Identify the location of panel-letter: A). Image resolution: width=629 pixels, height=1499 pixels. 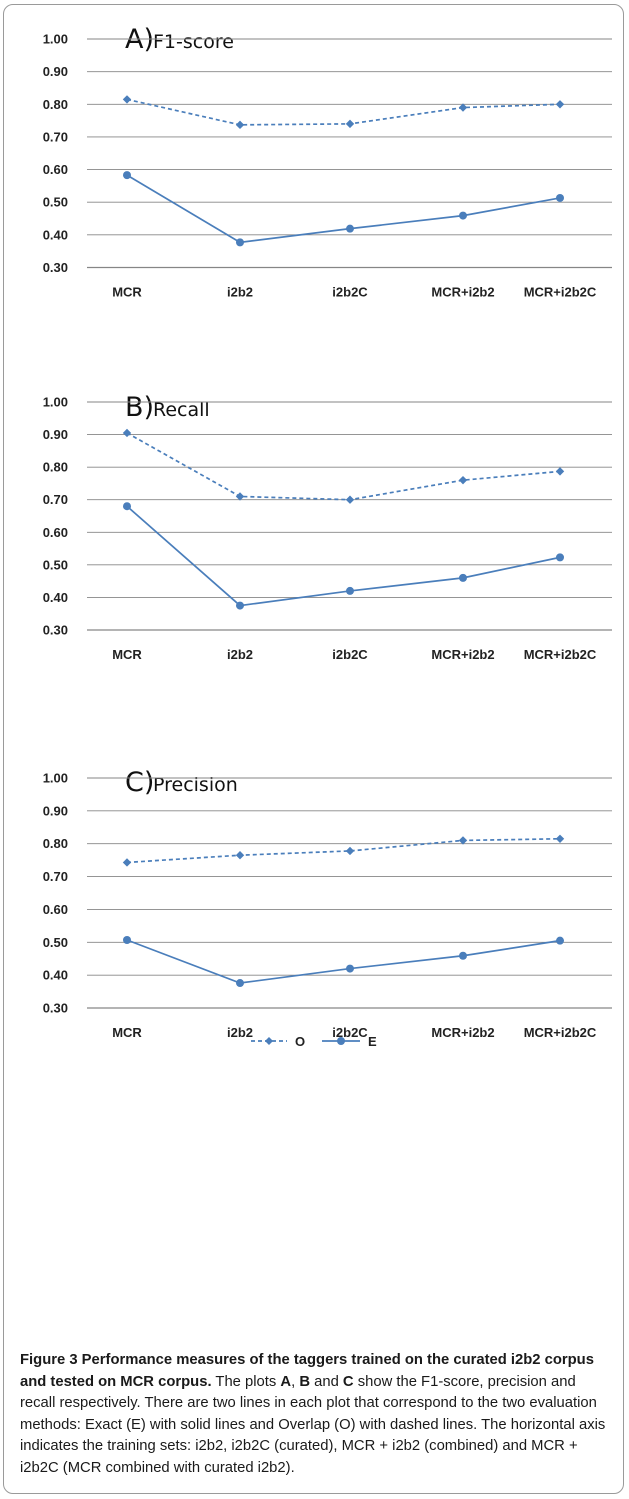
(139, 39).